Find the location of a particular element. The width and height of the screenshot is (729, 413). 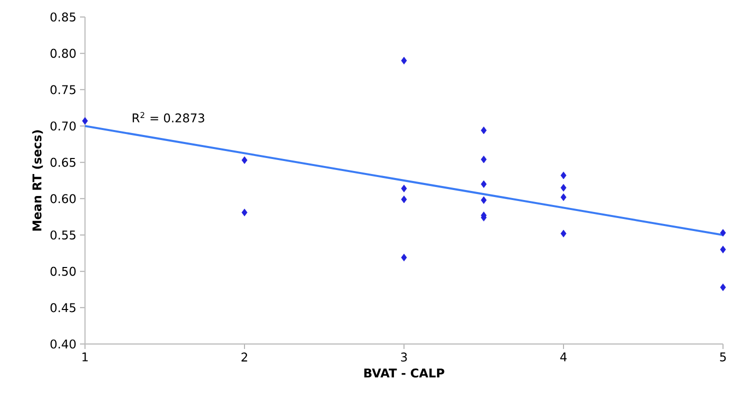

x-tick-label: 2 is located at coordinates (245, 357).